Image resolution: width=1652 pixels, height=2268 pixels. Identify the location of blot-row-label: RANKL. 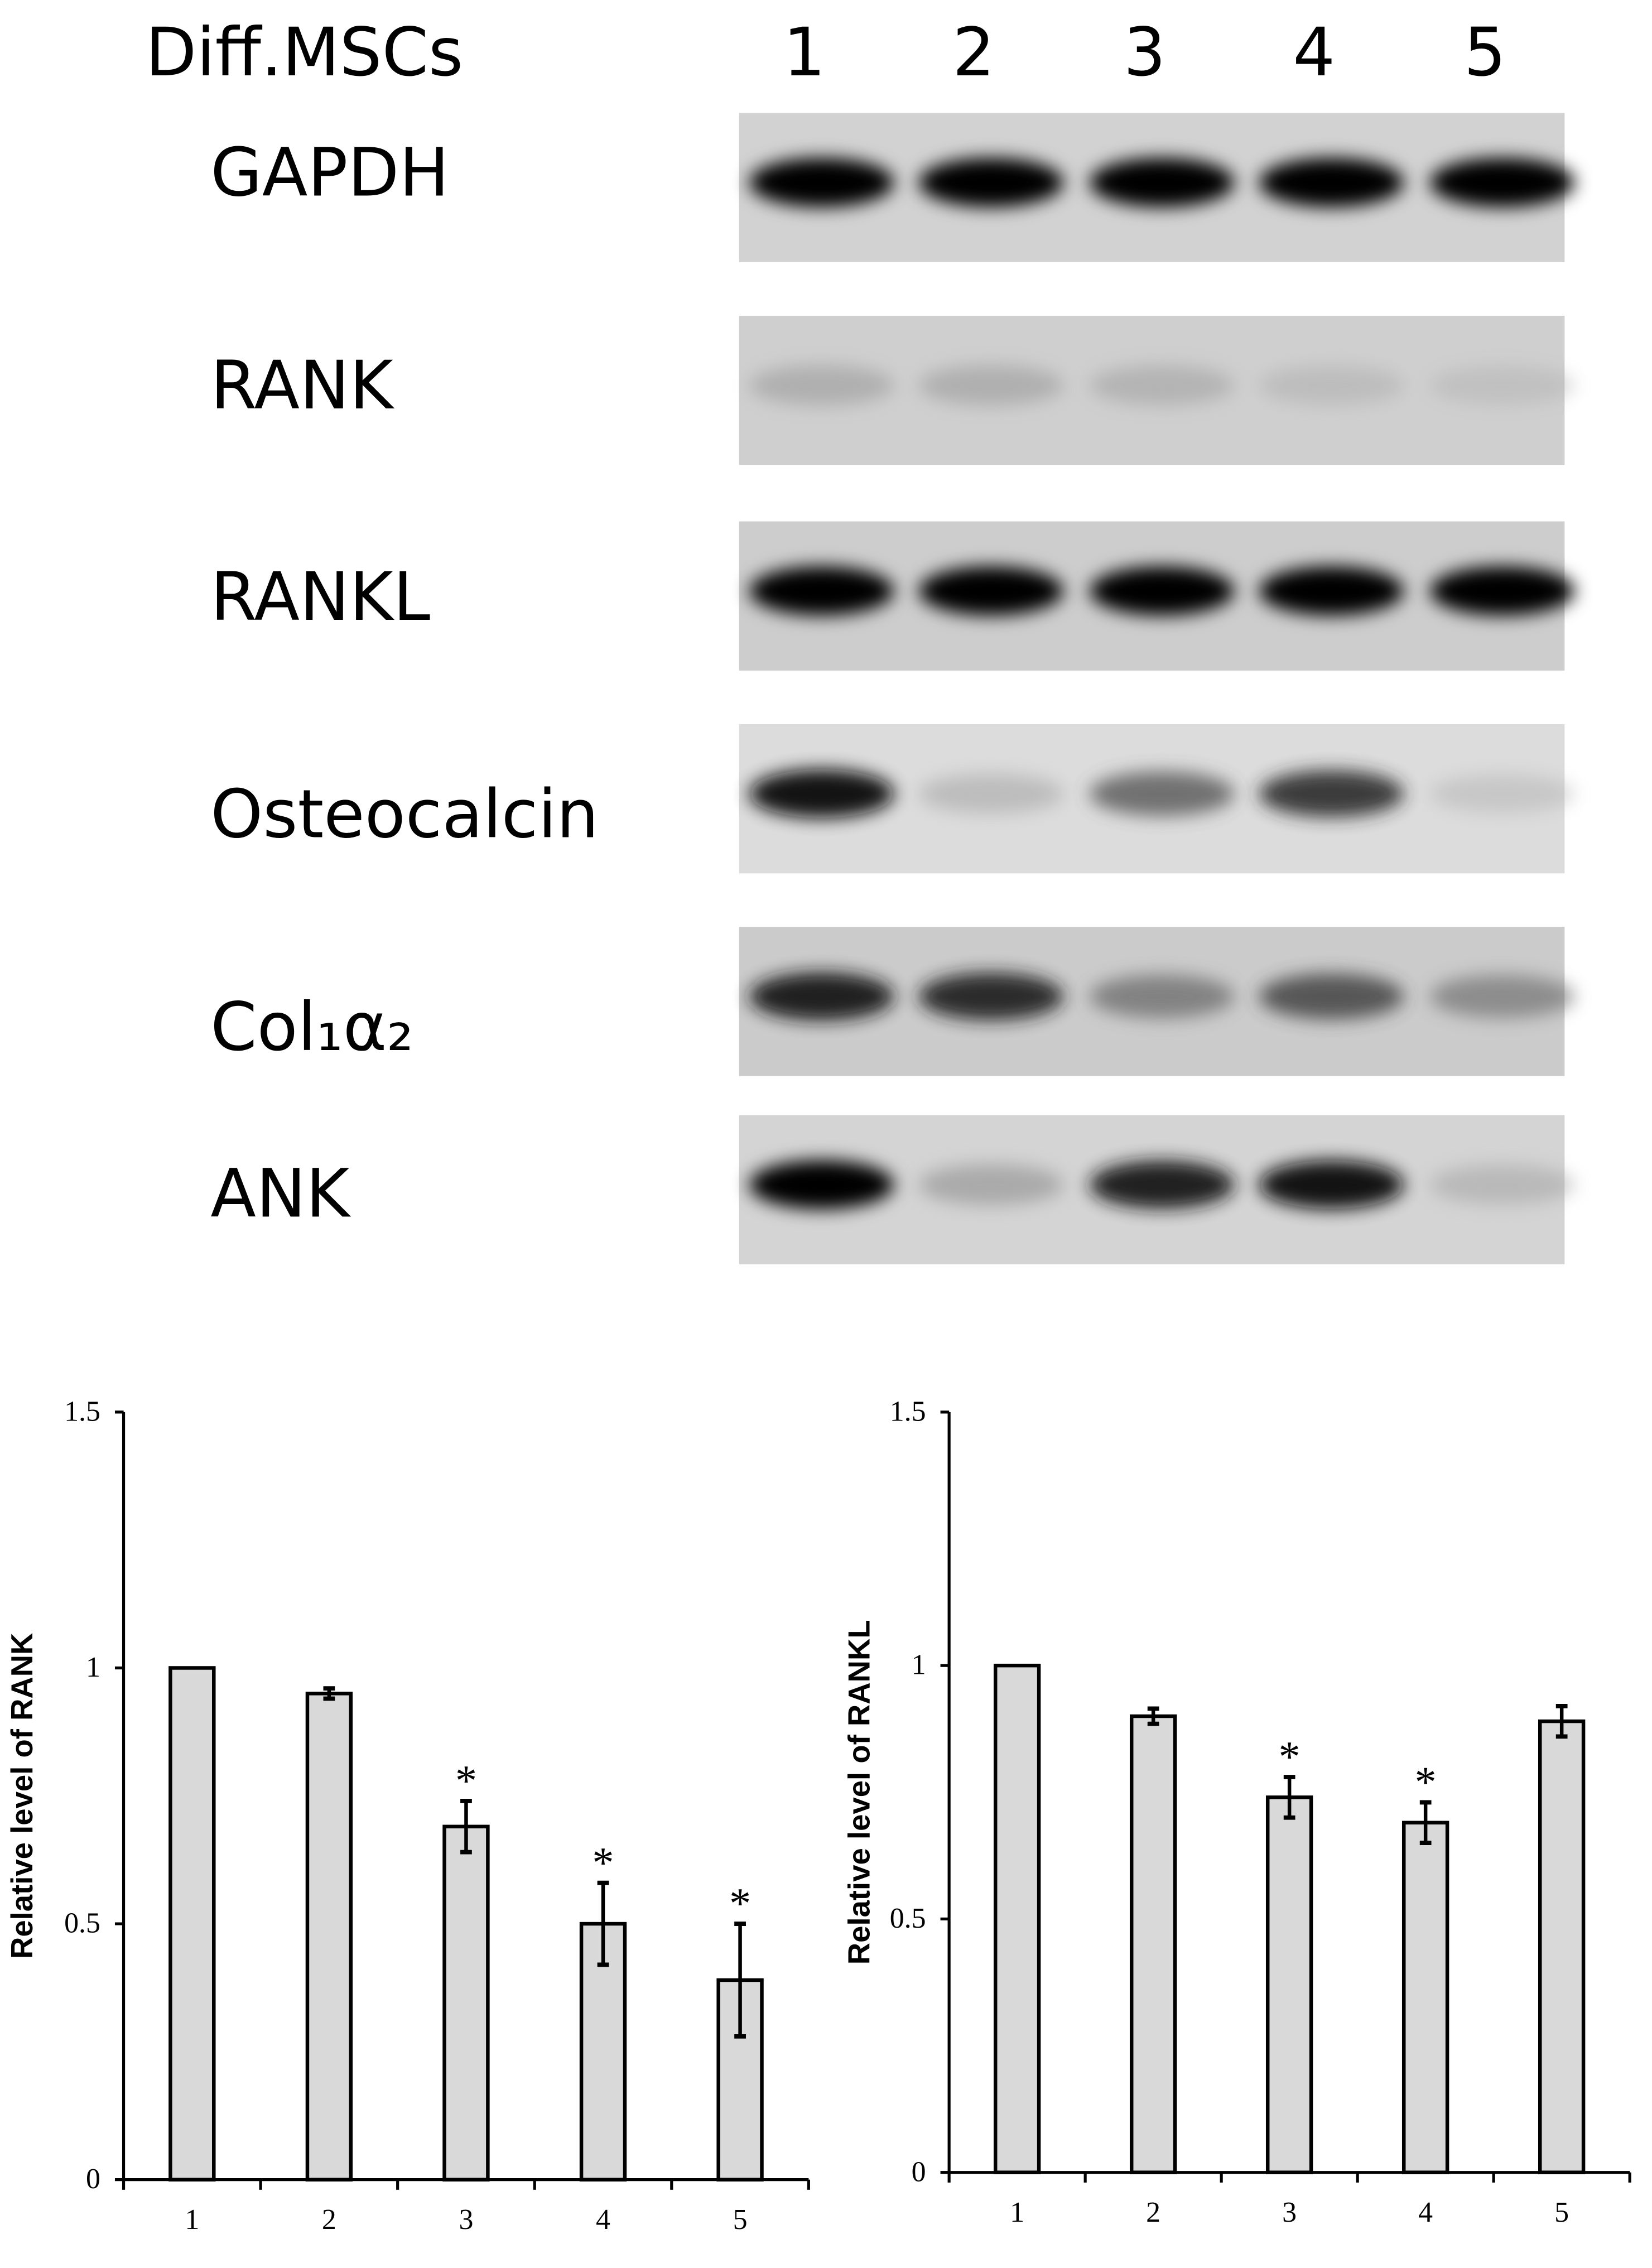
(320, 597).